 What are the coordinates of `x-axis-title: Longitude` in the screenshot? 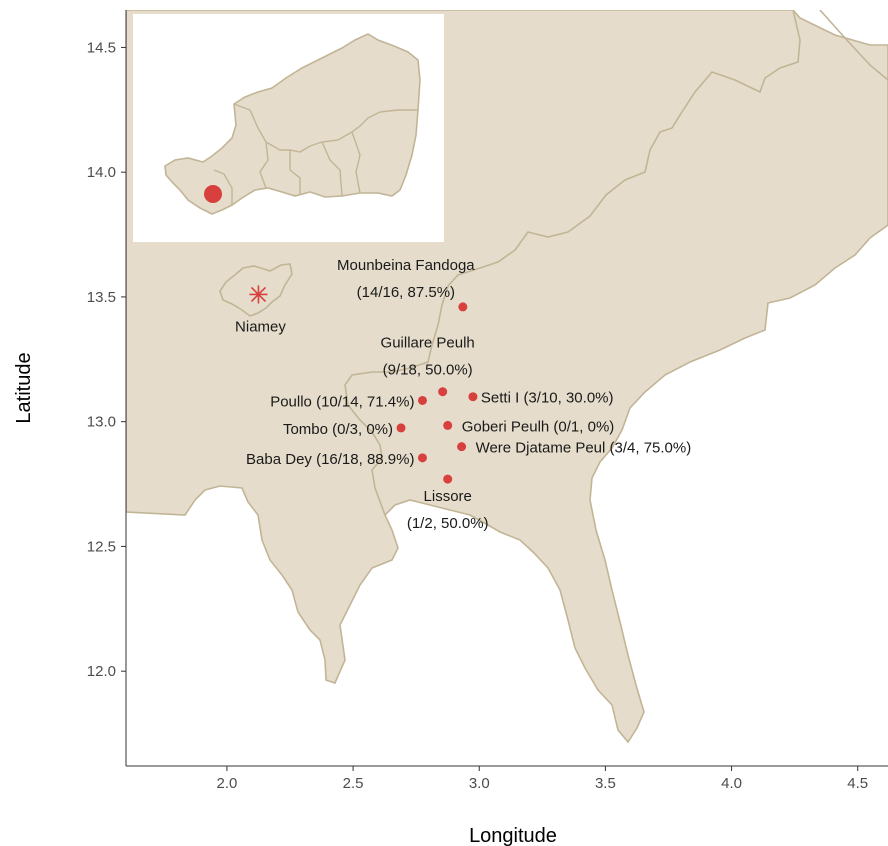 It's located at (513, 835).